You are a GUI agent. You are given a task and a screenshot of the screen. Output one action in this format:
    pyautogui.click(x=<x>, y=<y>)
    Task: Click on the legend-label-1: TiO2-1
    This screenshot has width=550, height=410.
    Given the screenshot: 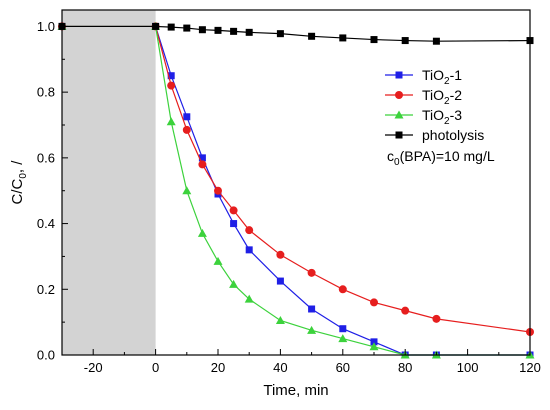 What is the action you would take?
    pyautogui.click(x=442, y=77)
    